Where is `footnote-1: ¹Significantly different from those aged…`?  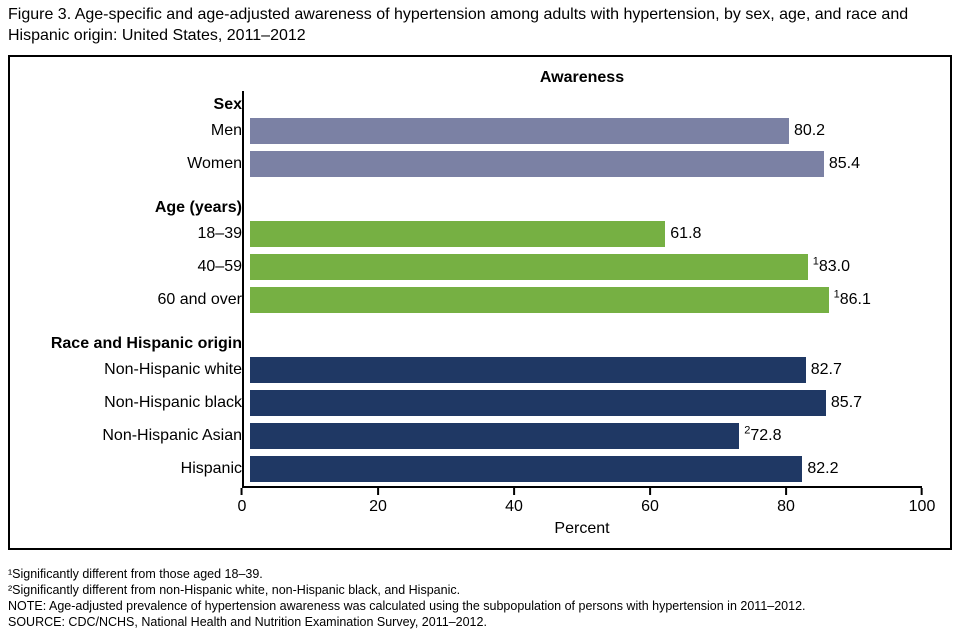
footnote-1: ¹Significantly different from those aged… is located at coordinates (135, 573).